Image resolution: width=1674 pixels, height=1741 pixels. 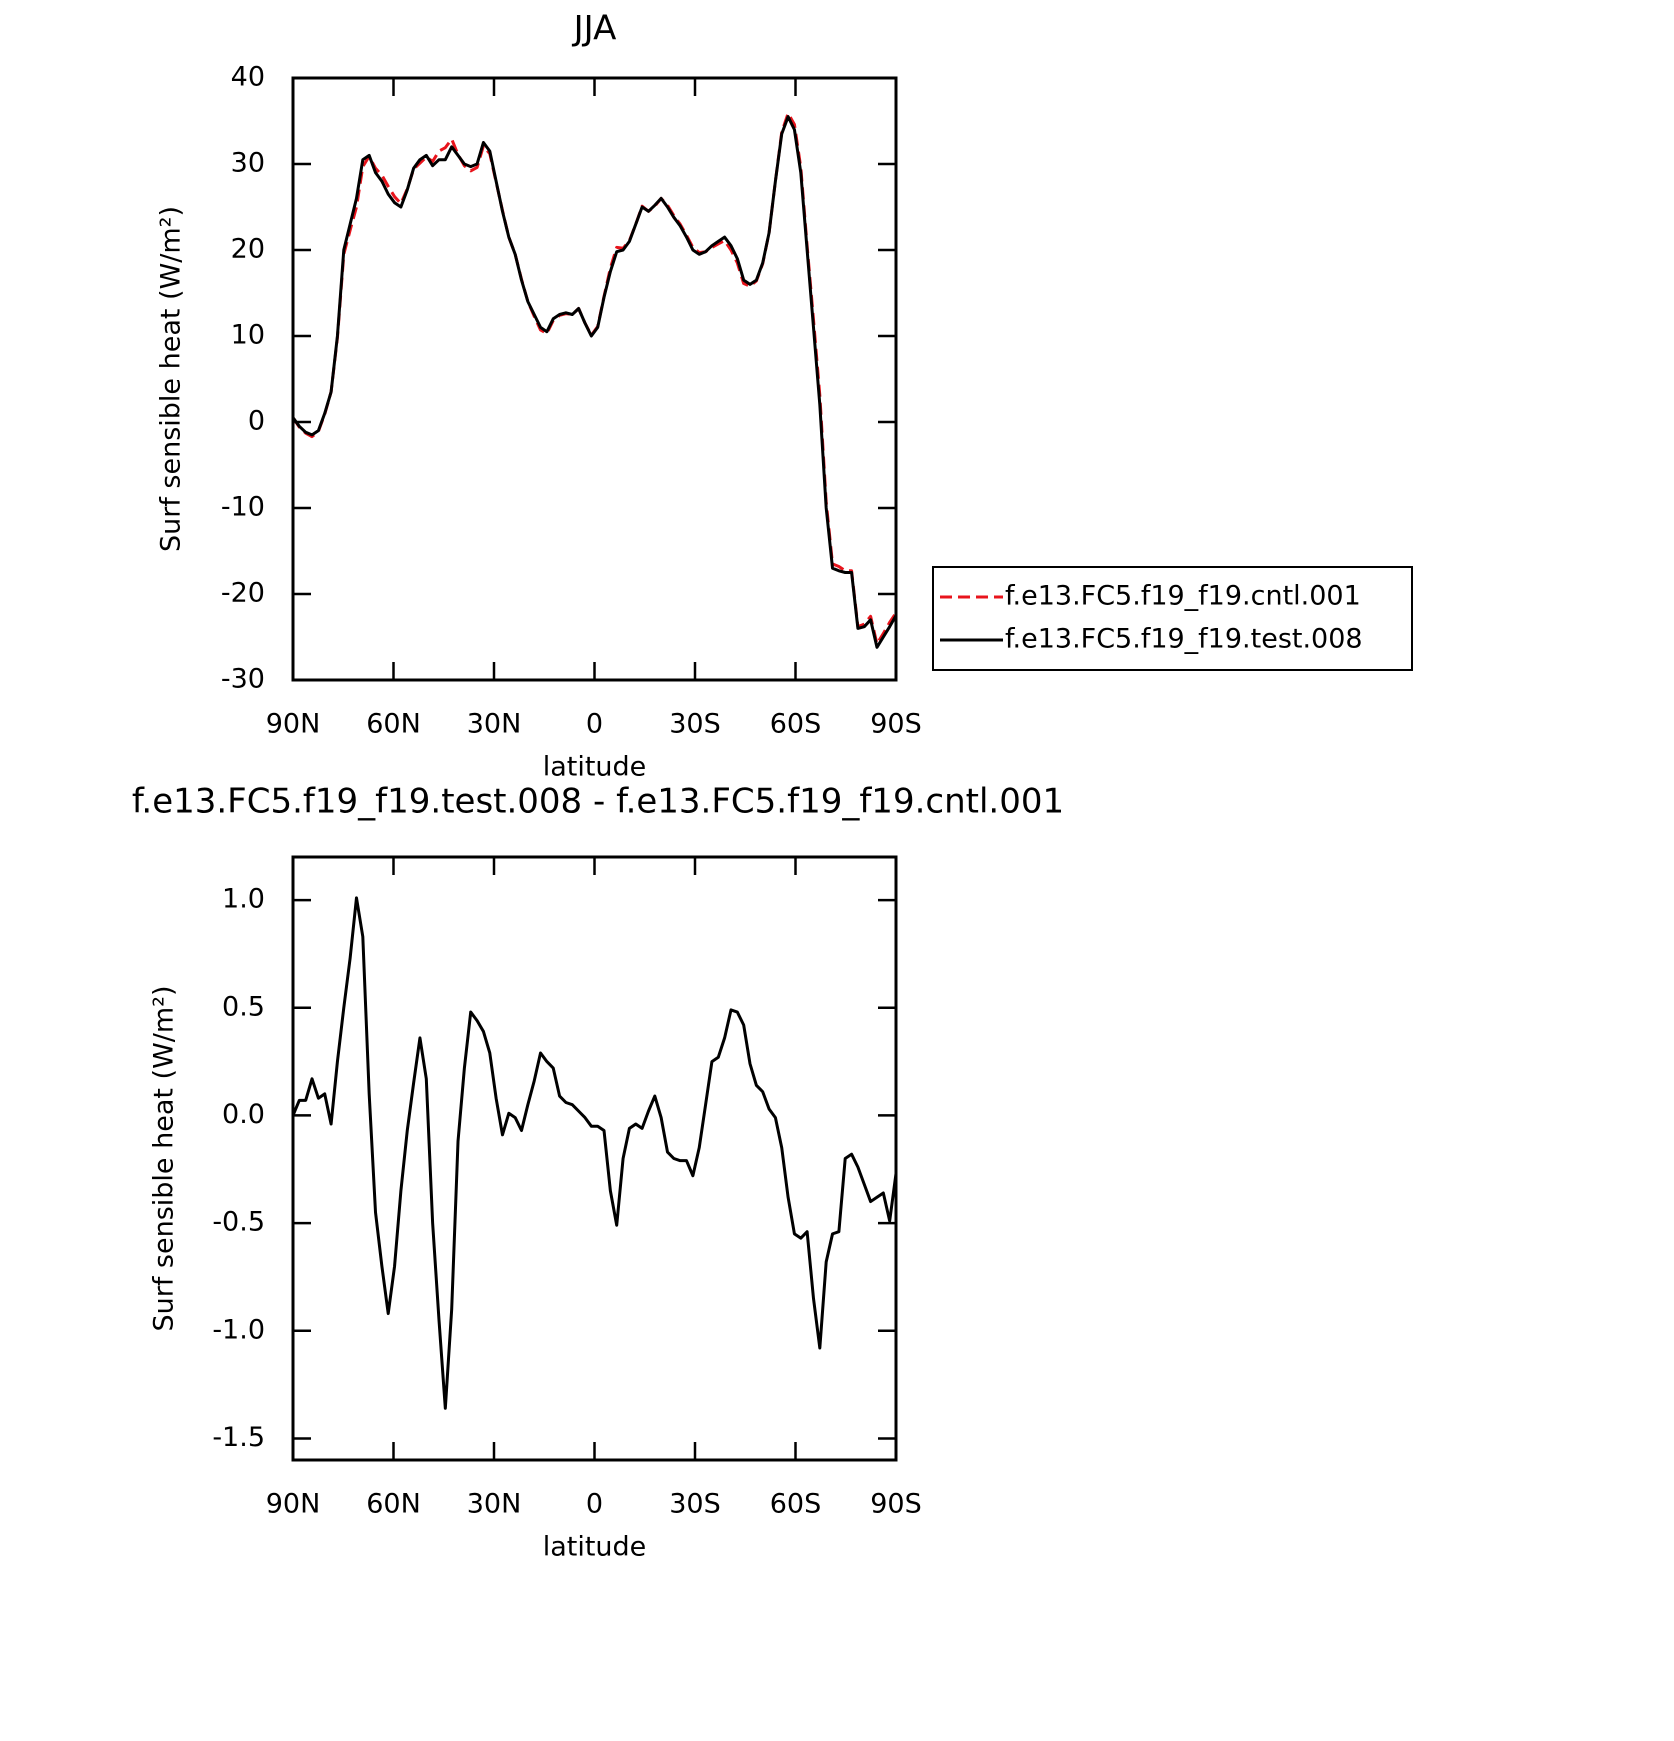 What do you see at coordinates (238, 1329) in the screenshot?
I see `y-tick-label: -1.0` at bounding box center [238, 1329].